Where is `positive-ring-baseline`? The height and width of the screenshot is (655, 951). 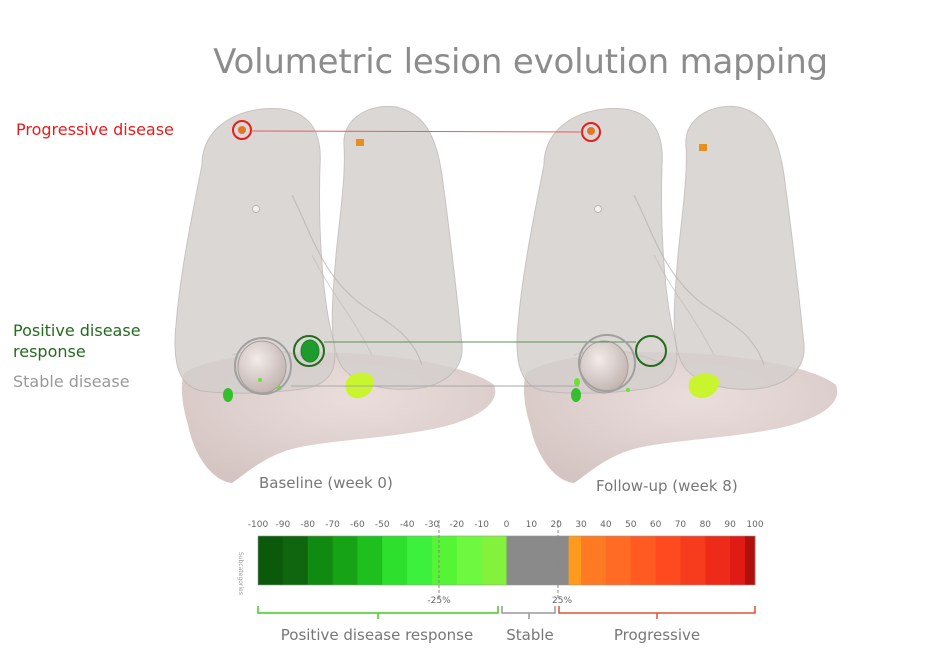 positive-ring-baseline is located at coordinates (309, 351).